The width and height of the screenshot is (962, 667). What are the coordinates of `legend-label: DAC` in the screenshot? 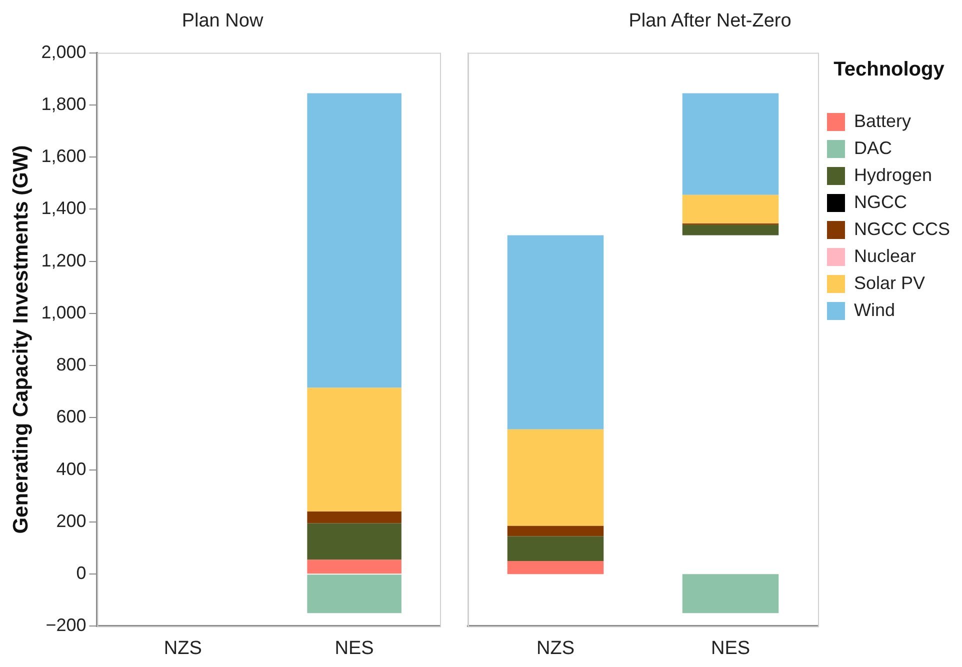 It's located at (873, 148).